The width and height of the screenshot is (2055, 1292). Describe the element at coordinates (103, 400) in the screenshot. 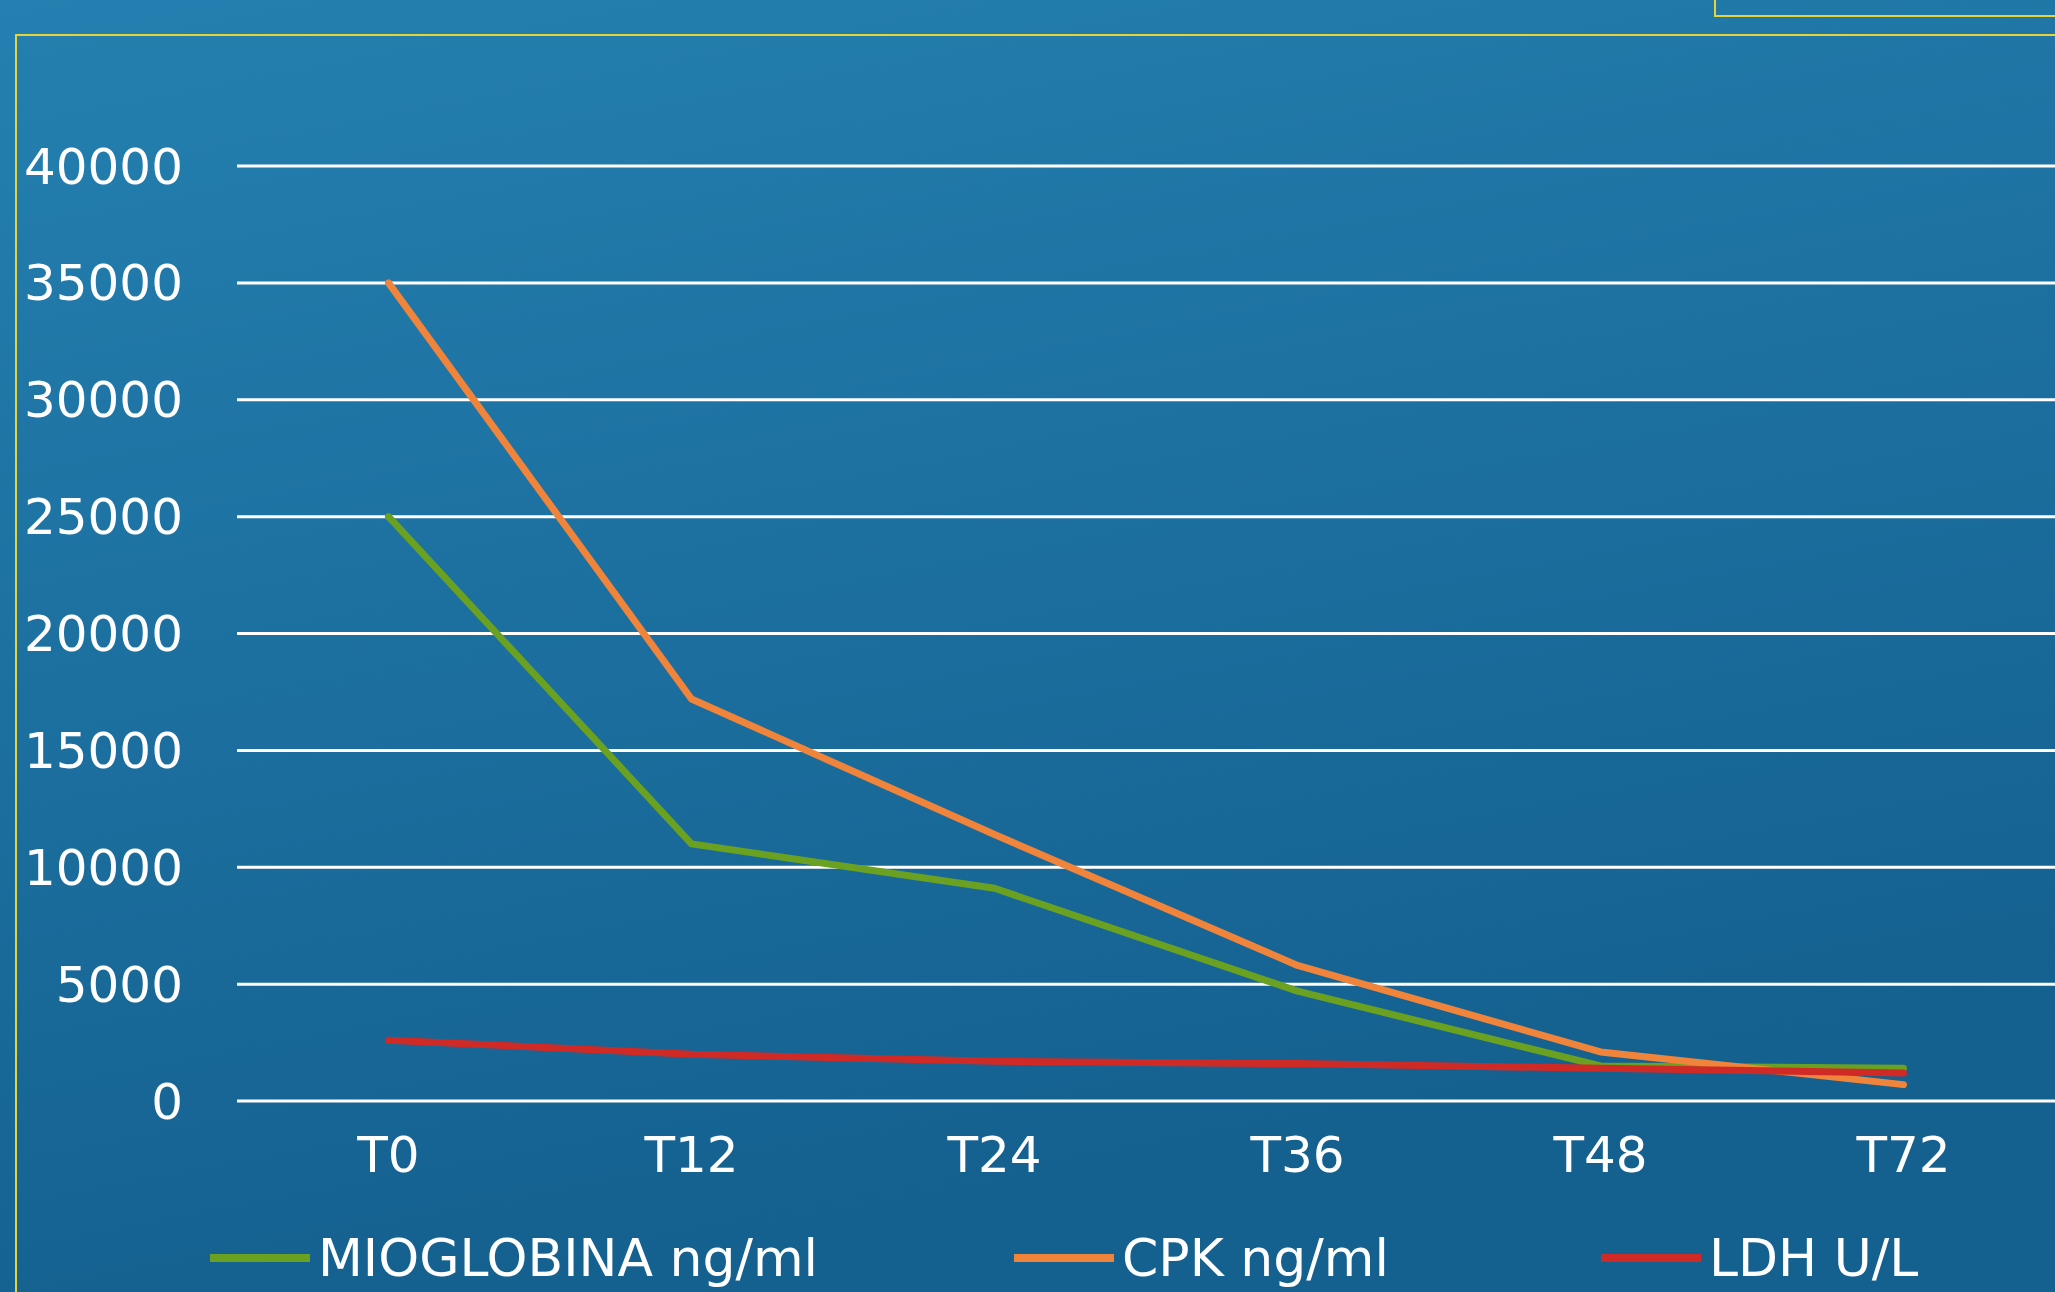

I see `y-tick-label: 30000` at that location.